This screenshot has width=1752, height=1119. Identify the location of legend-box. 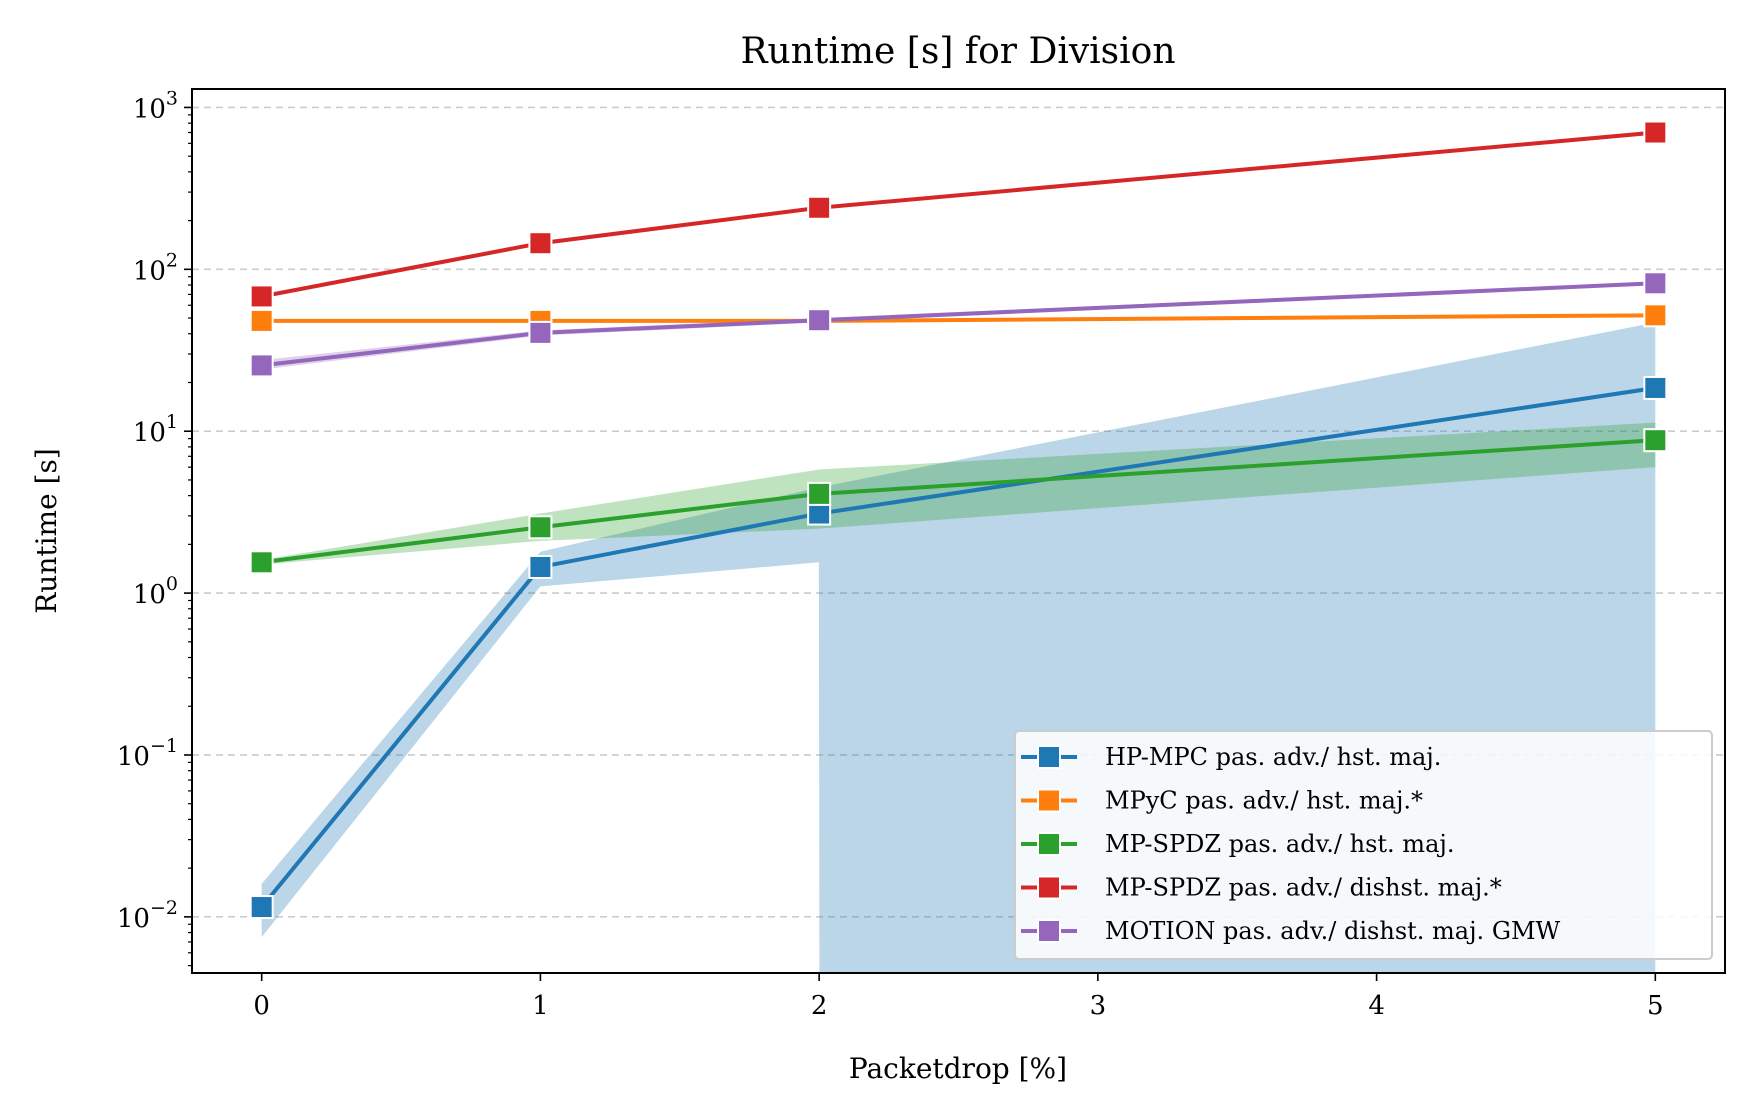
(1363, 845).